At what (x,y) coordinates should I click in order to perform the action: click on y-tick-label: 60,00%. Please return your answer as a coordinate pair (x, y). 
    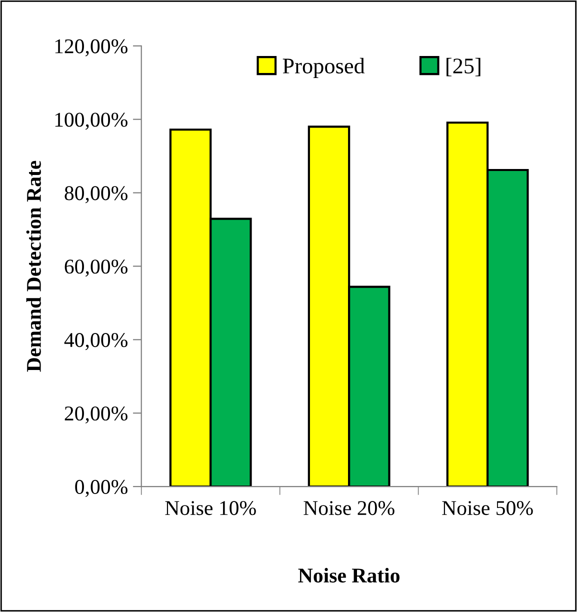
    Looking at the image, I should click on (96, 268).